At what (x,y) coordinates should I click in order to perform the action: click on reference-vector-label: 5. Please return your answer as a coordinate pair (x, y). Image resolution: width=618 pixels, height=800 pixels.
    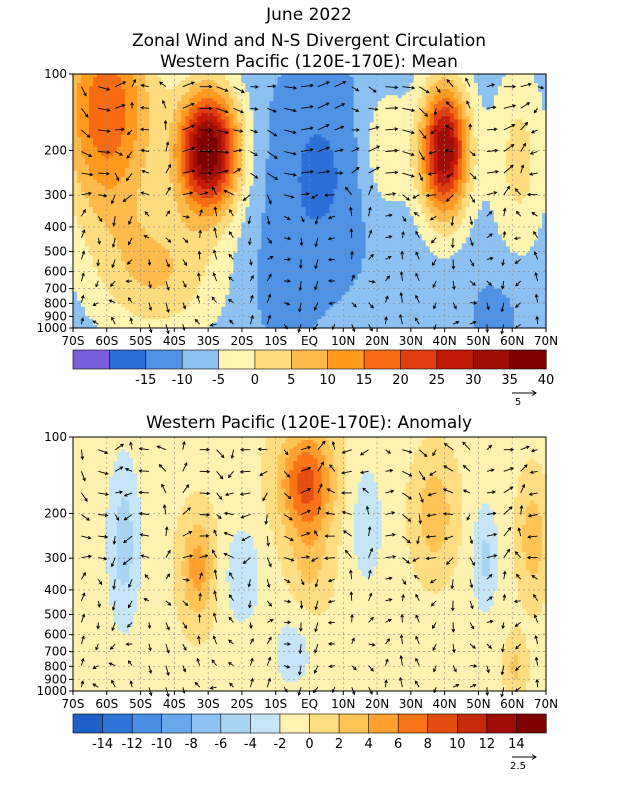
    Looking at the image, I should click on (518, 402).